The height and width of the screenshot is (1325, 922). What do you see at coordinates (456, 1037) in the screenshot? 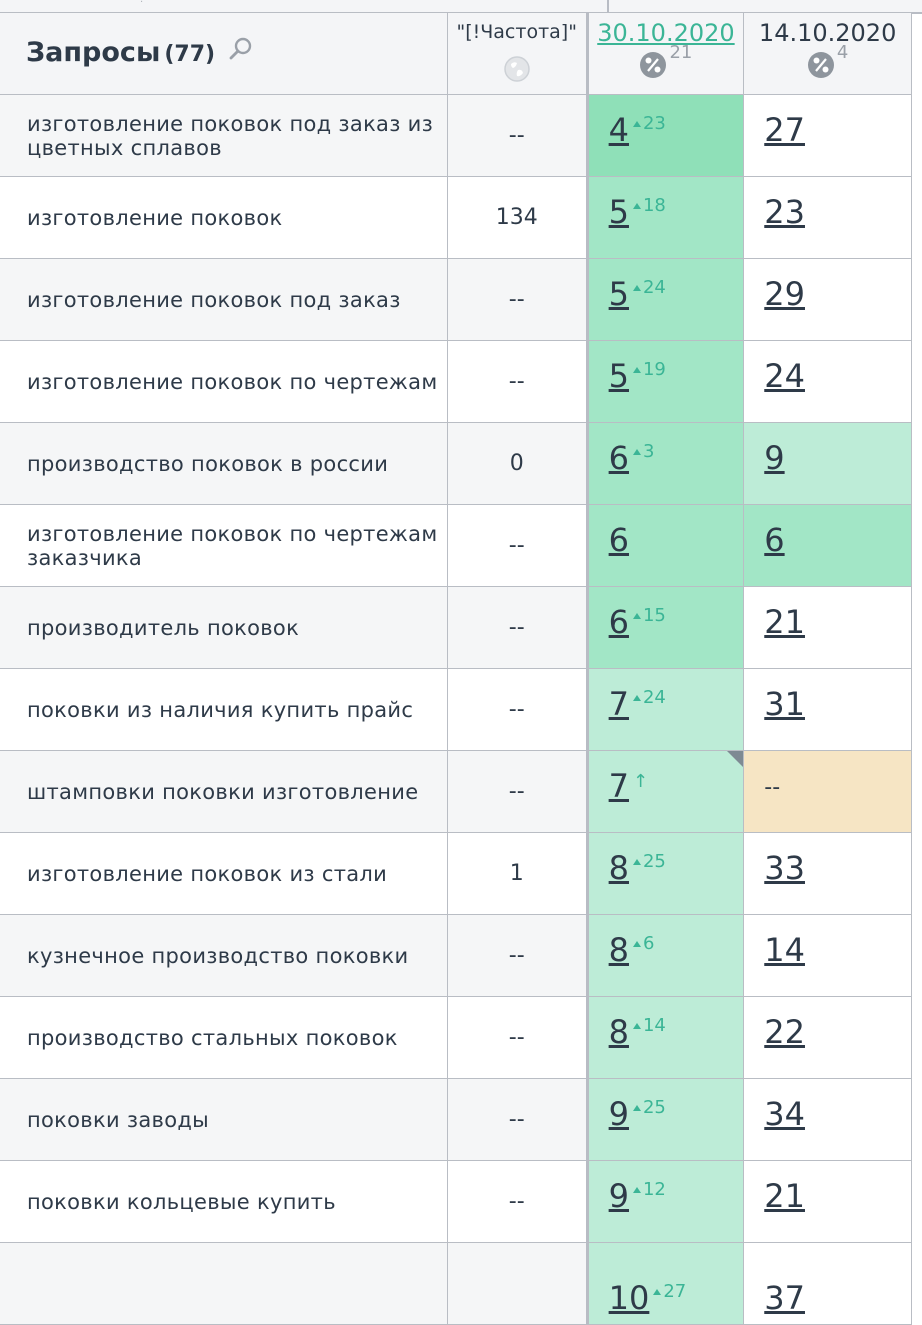
I see `table-row: производство стальных поковок -- 8 14 22` at bounding box center [456, 1037].